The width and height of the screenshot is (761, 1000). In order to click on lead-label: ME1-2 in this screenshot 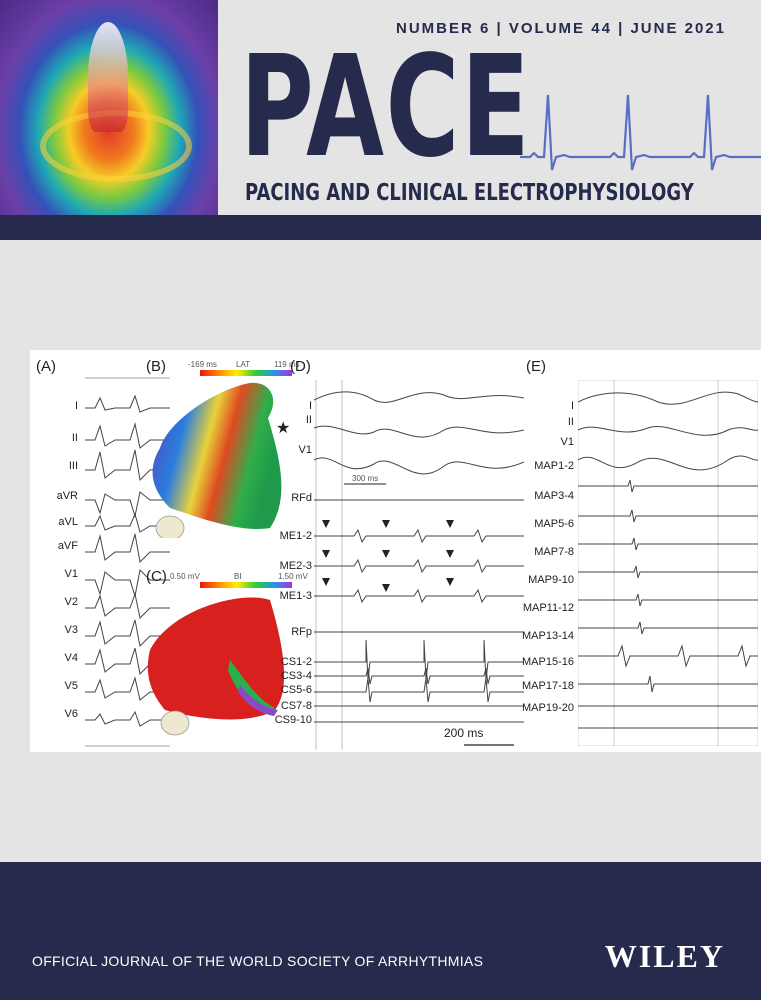, I will do `click(295, 536)`.